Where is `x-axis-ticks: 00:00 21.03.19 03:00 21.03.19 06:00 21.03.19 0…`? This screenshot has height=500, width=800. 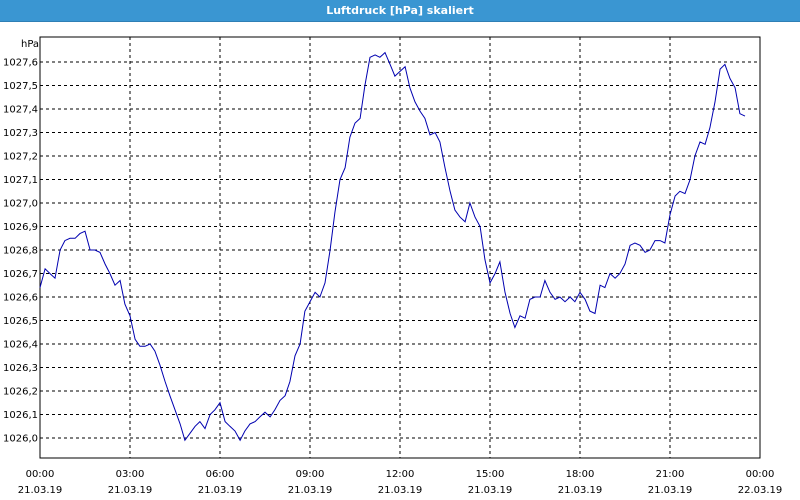 x-axis-ticks: 00:00 21.03.19 03:00 21.03.19 06:00 21.03.19 0… is located at coordinates (400, 482).